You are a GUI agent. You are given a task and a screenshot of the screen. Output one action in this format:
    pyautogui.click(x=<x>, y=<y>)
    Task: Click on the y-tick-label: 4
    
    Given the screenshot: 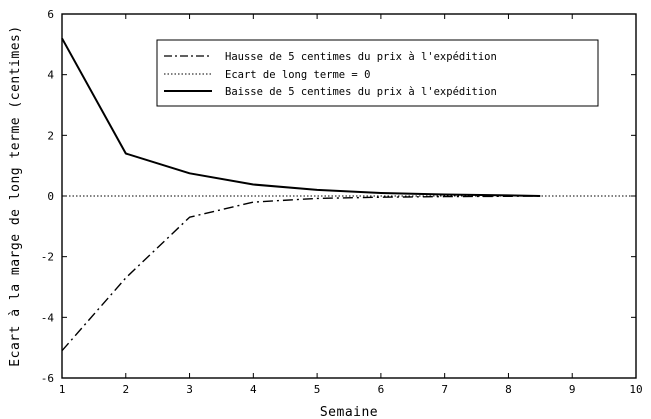 What is the action you would take?
    pyautogui.click(x=50, y=75)
    